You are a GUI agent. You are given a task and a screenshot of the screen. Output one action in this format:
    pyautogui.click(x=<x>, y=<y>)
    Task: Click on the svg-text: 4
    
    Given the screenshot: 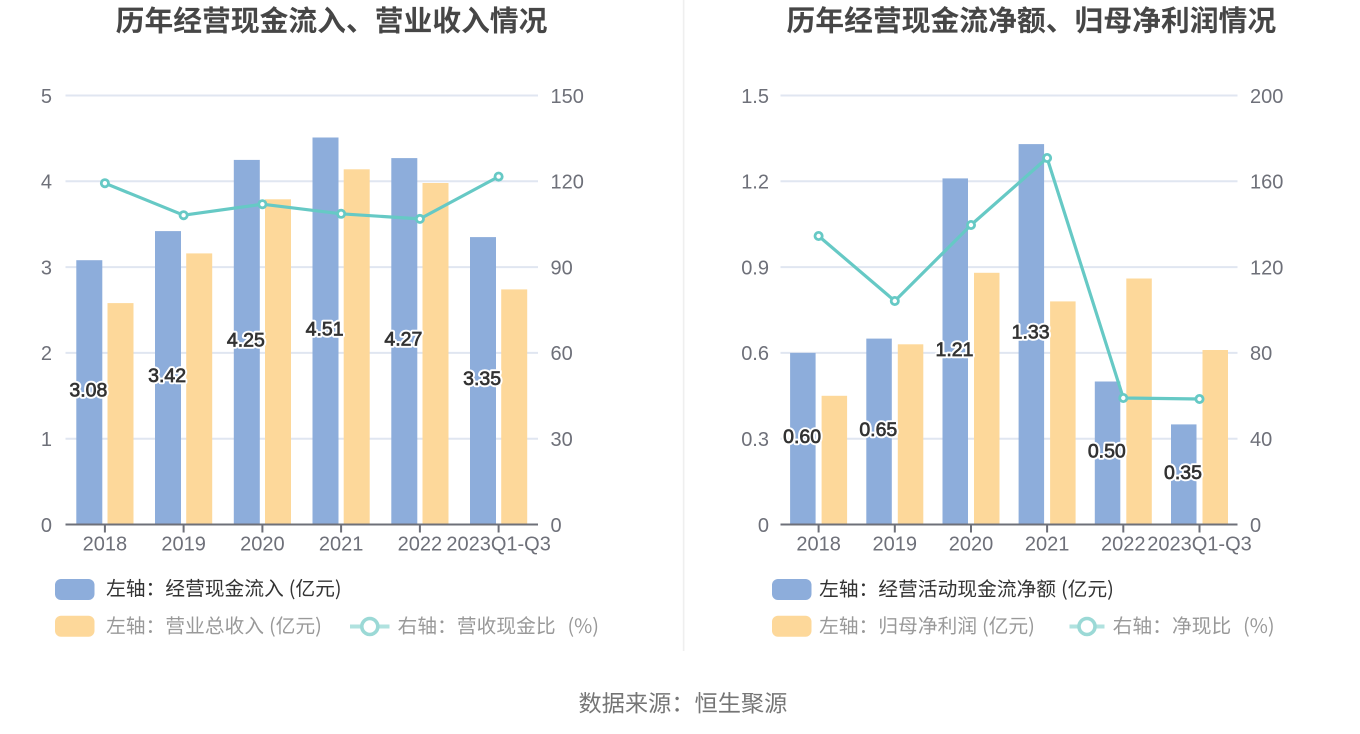 What is the action you would take?
    pyautogui.click(x=46, y=183)
    